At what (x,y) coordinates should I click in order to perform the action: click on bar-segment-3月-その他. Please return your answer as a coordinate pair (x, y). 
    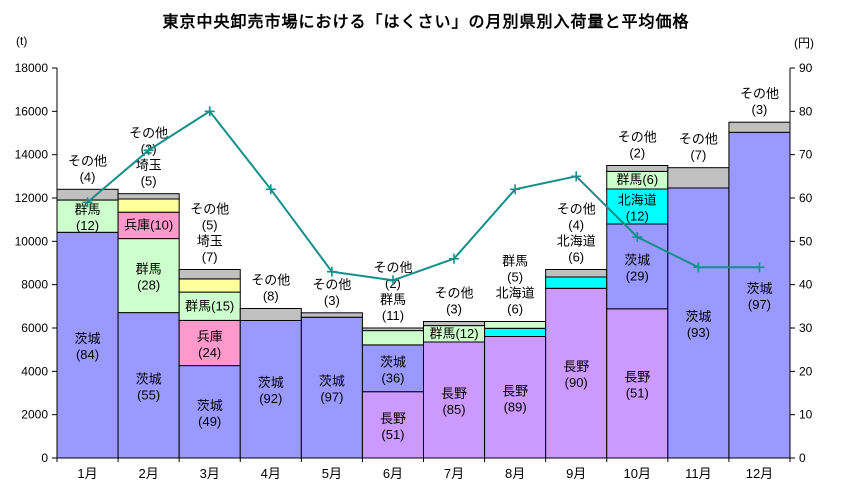
    Looking at the image, I should click on (209, 274).